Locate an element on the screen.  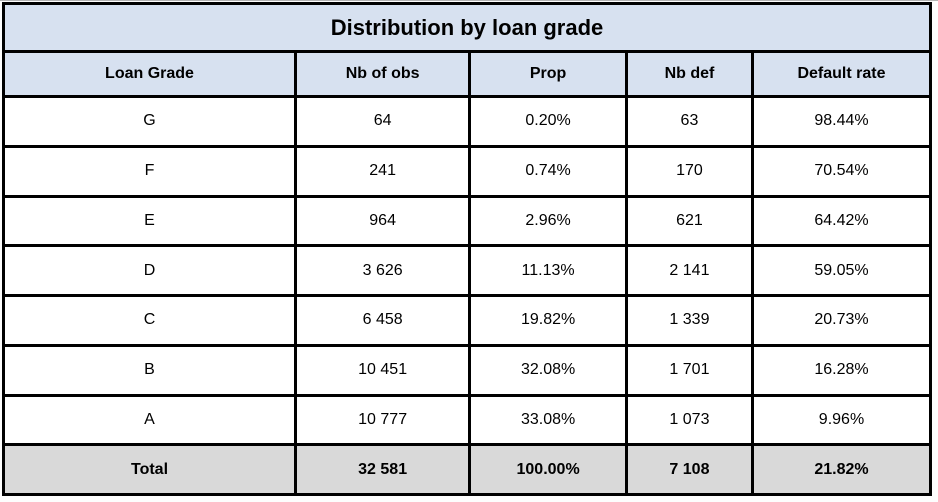
cell-nb-of-obs: 3 626 is located at coordinates (382, 270).